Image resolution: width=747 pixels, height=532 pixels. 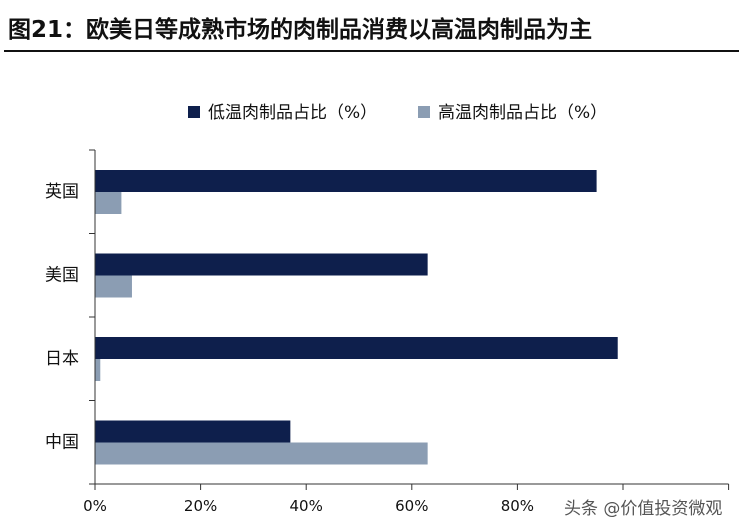 What do you see at coordinates (200, 506) in the screenshot?
I see `x-tick-label: 20%` at bounding box center [200, 506].